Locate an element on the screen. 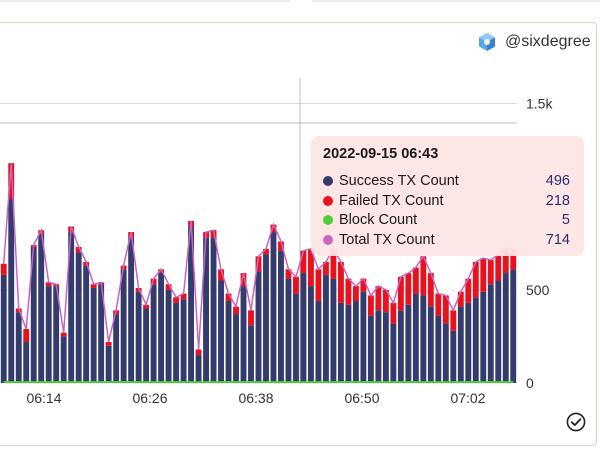  failed-dot-icon is located at coordinates (328, 200).